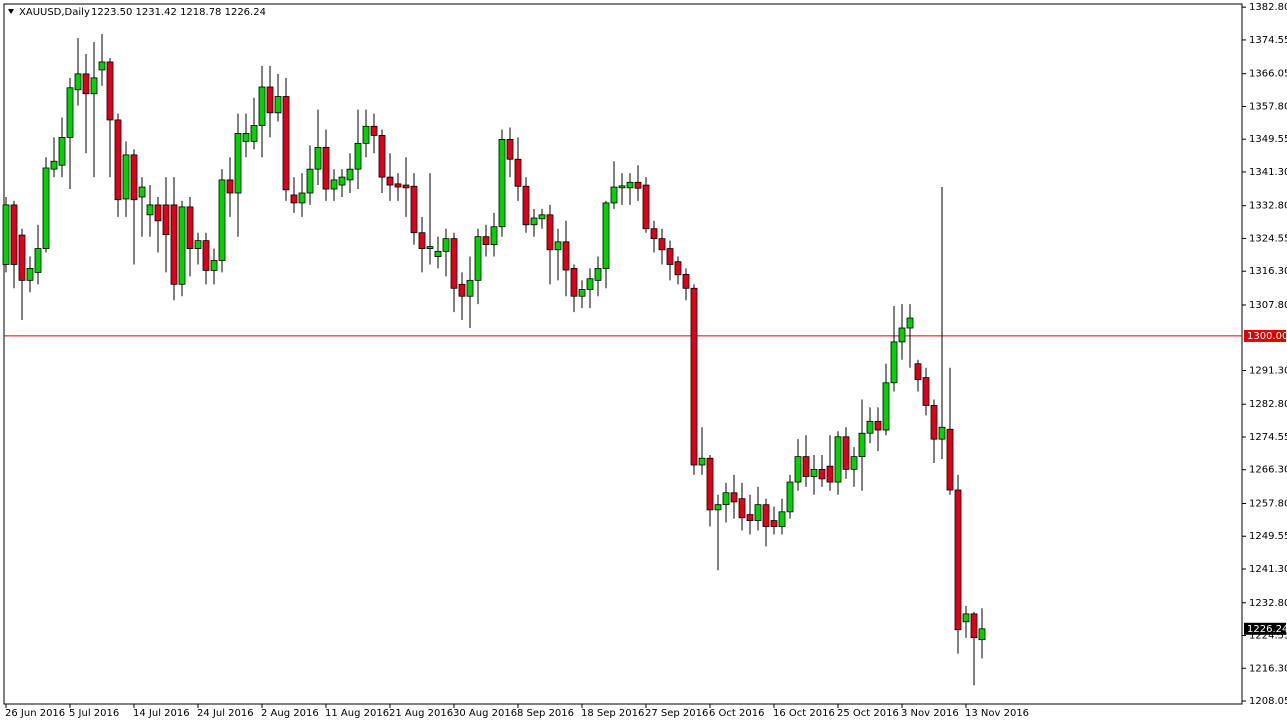  I want to click on x-tick-label: 8 Sep 2016, so click(545, 713).